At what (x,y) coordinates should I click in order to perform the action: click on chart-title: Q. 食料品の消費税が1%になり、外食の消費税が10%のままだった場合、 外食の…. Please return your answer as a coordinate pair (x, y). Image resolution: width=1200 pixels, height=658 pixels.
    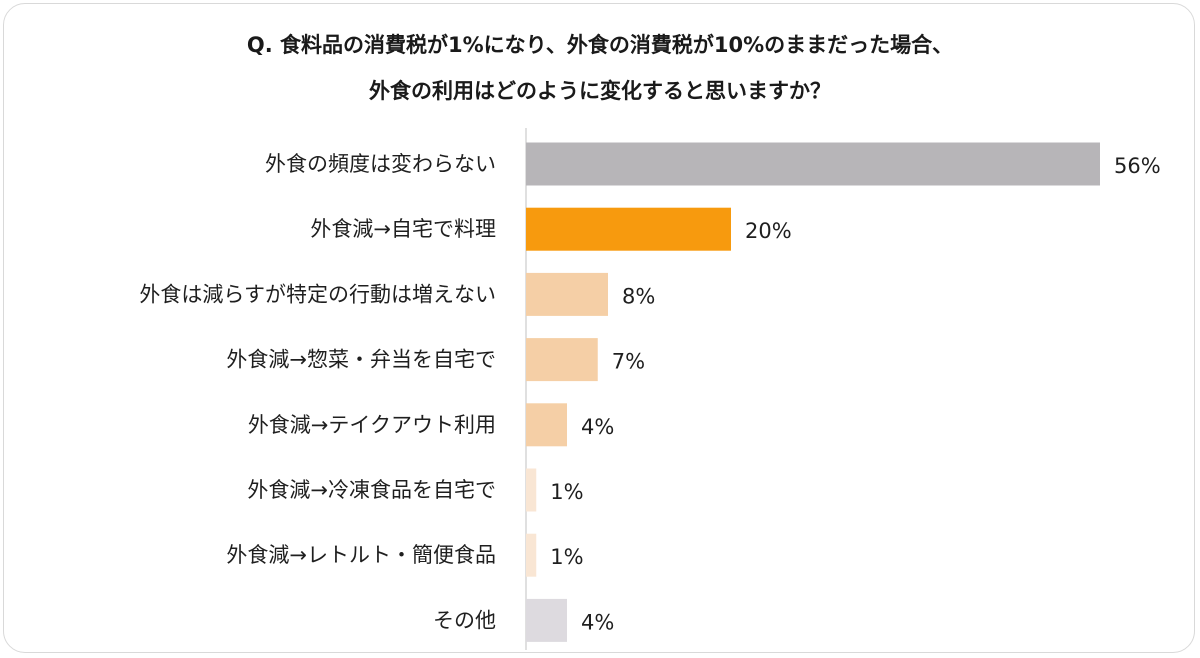
    Looking at the image, I should click on (600, 68).